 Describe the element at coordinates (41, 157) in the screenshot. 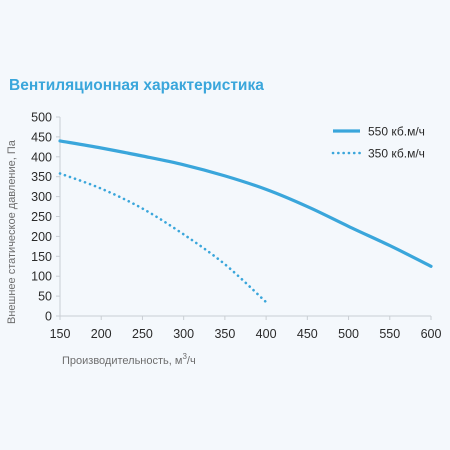

I see `y-tick-label: 400` at that location.